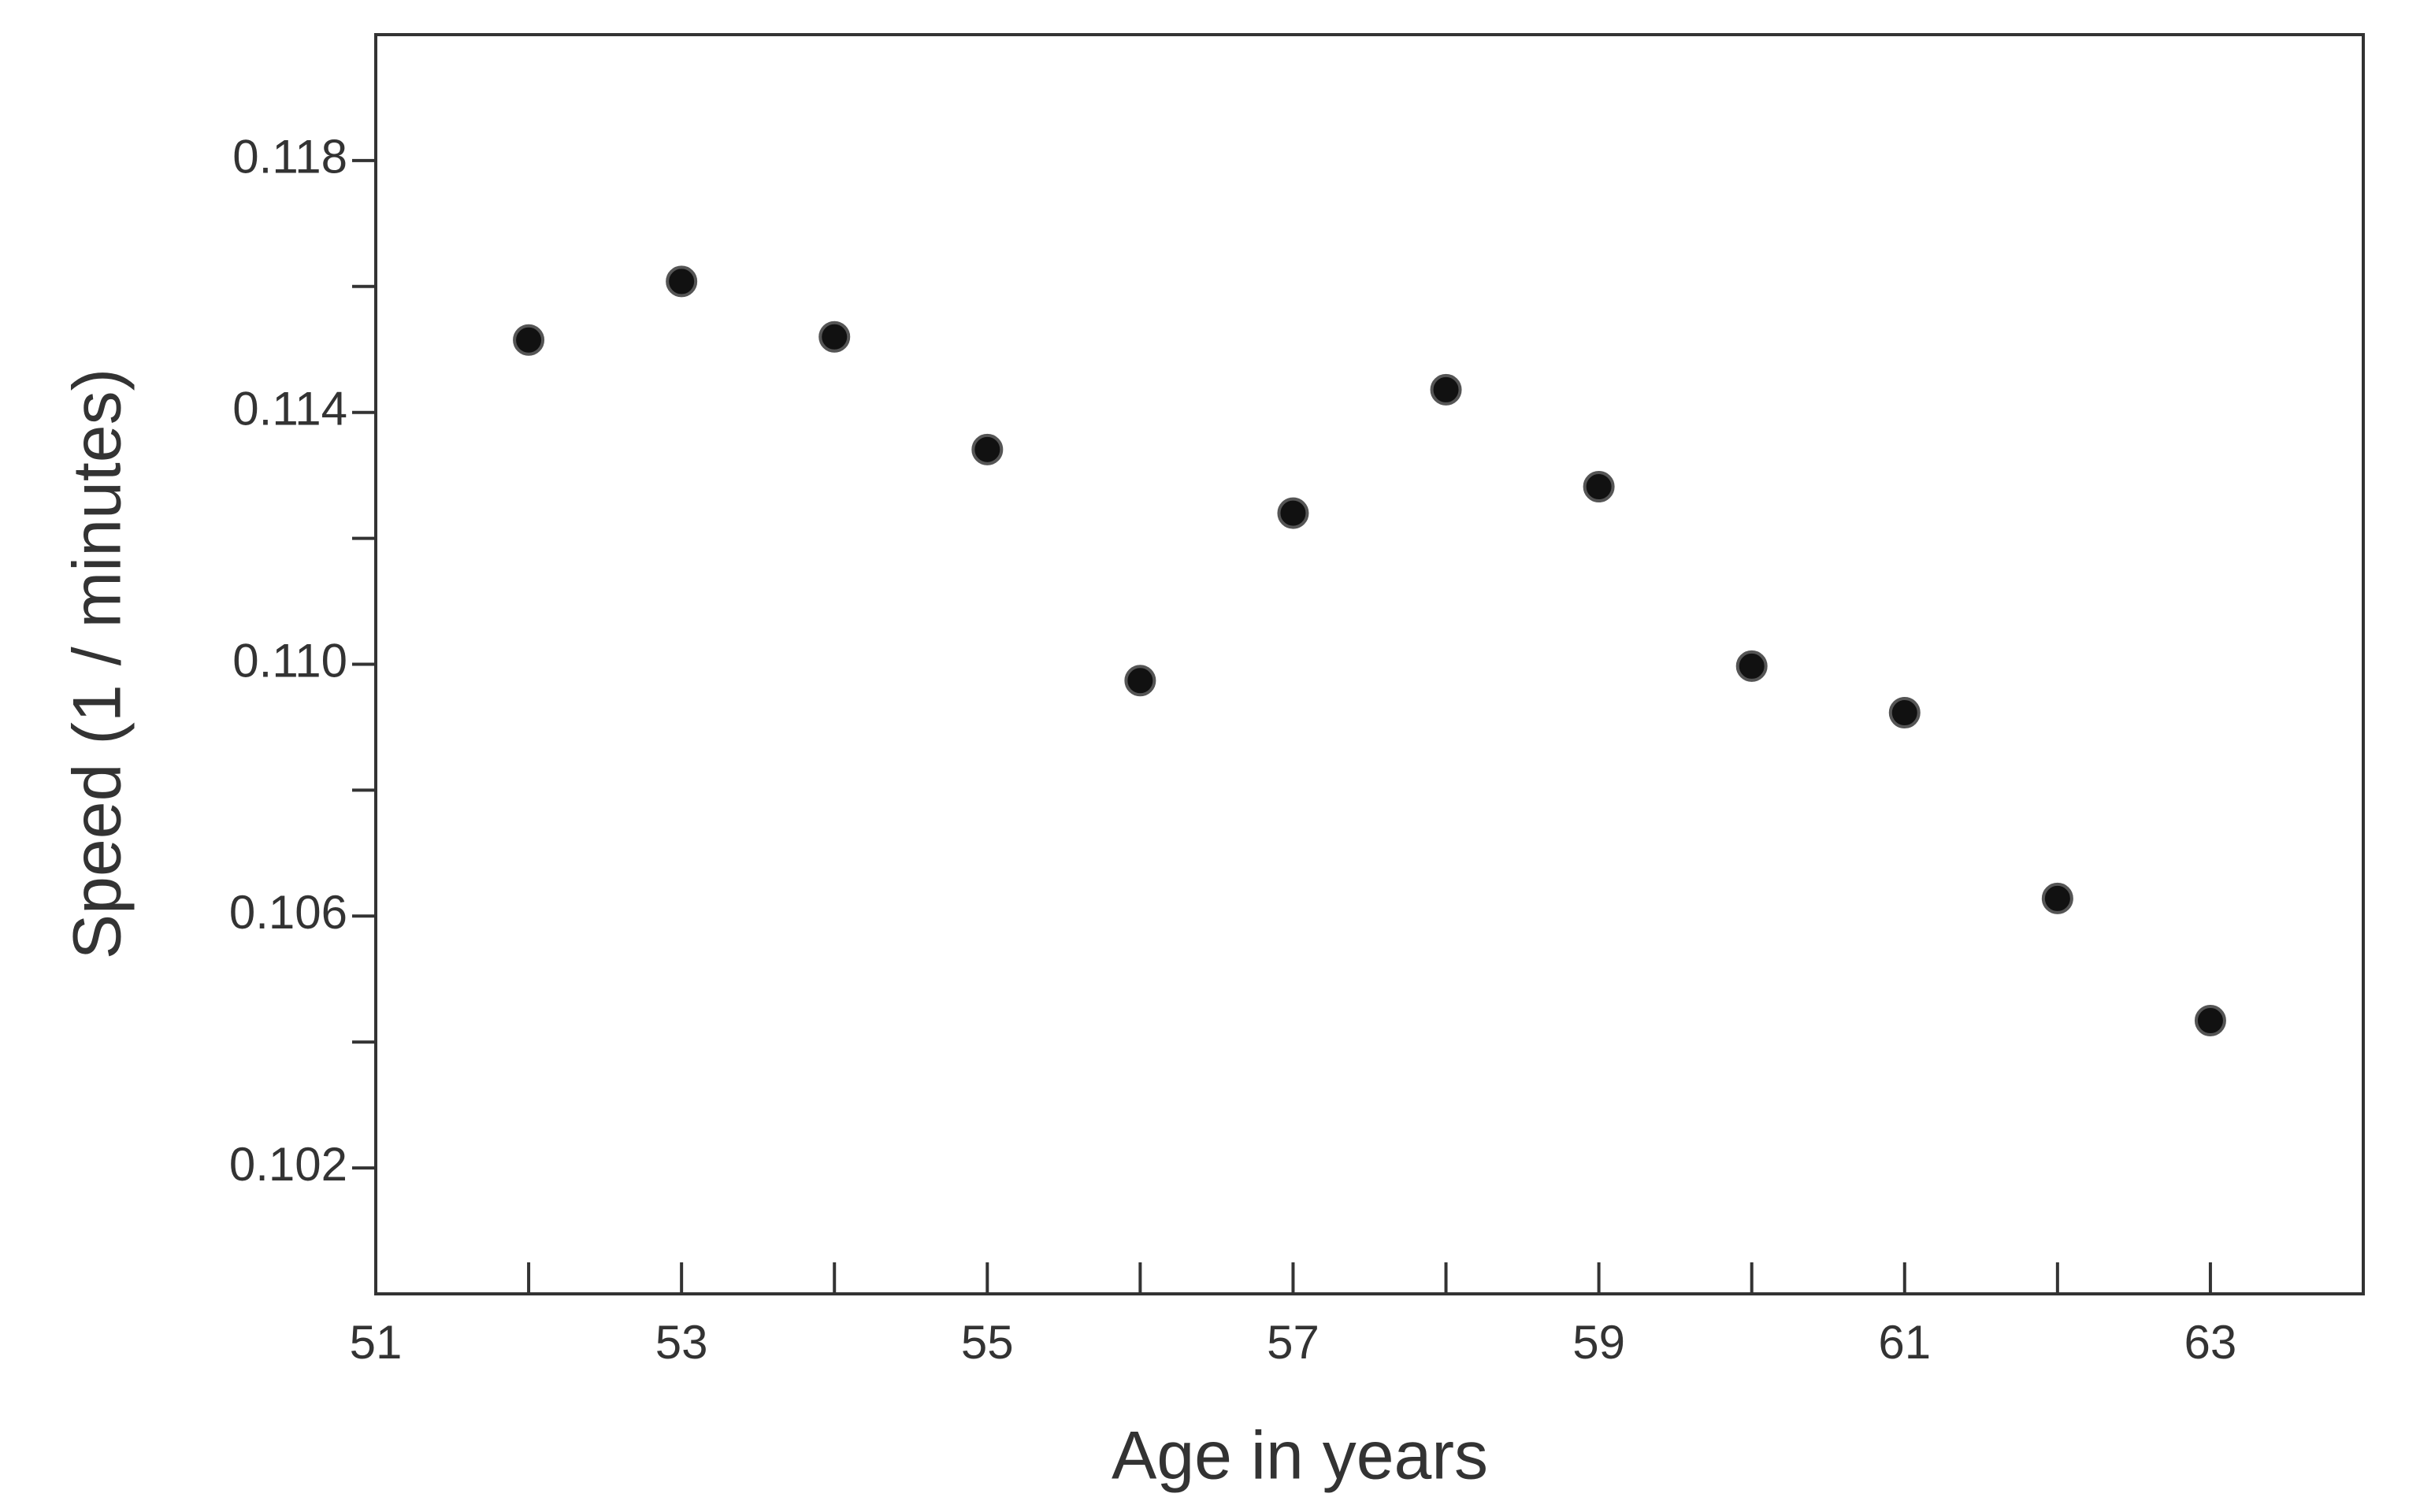 This screenshot has width=2420, height=1512. What do you see at coordinates (289, 660) in the screenshot?
I see `y-tick-label: 0.110` at bounding box center [289, 660].